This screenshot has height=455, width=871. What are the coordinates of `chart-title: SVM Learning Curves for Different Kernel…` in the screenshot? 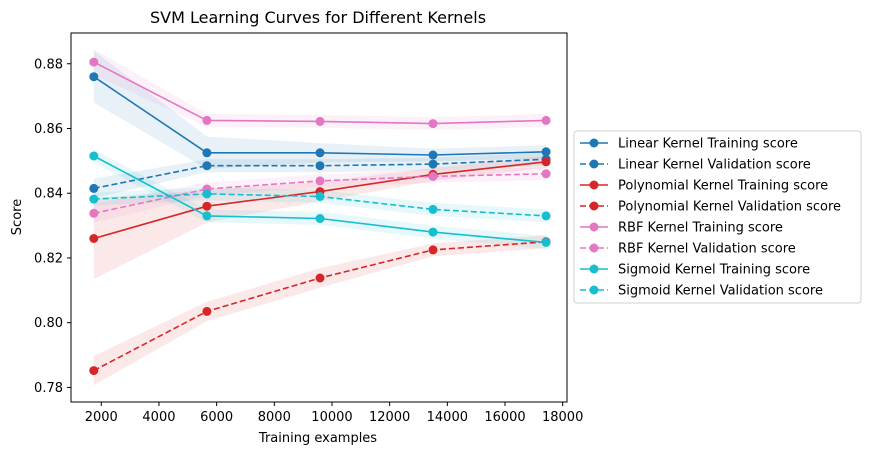 It's located at (318, 17).